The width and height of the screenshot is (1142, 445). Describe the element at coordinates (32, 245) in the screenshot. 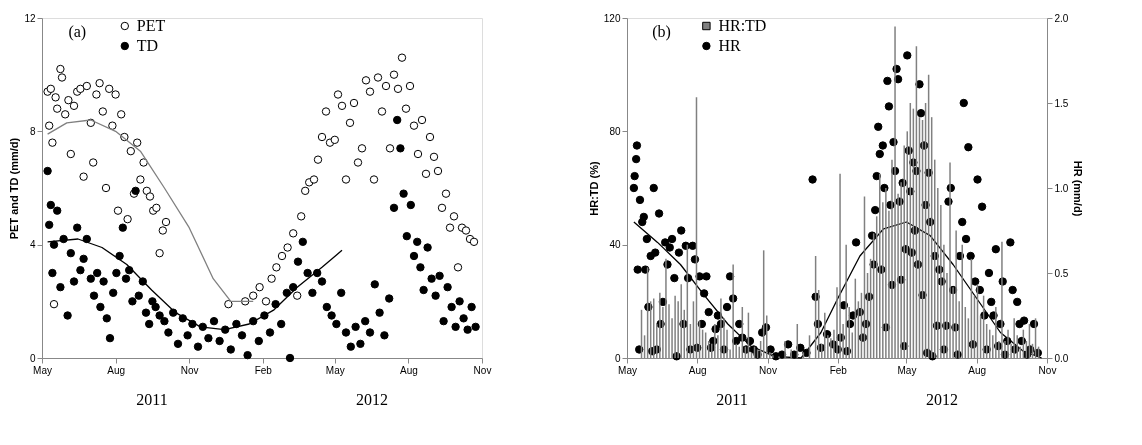

I see `y-tick-label: 4` at that location.